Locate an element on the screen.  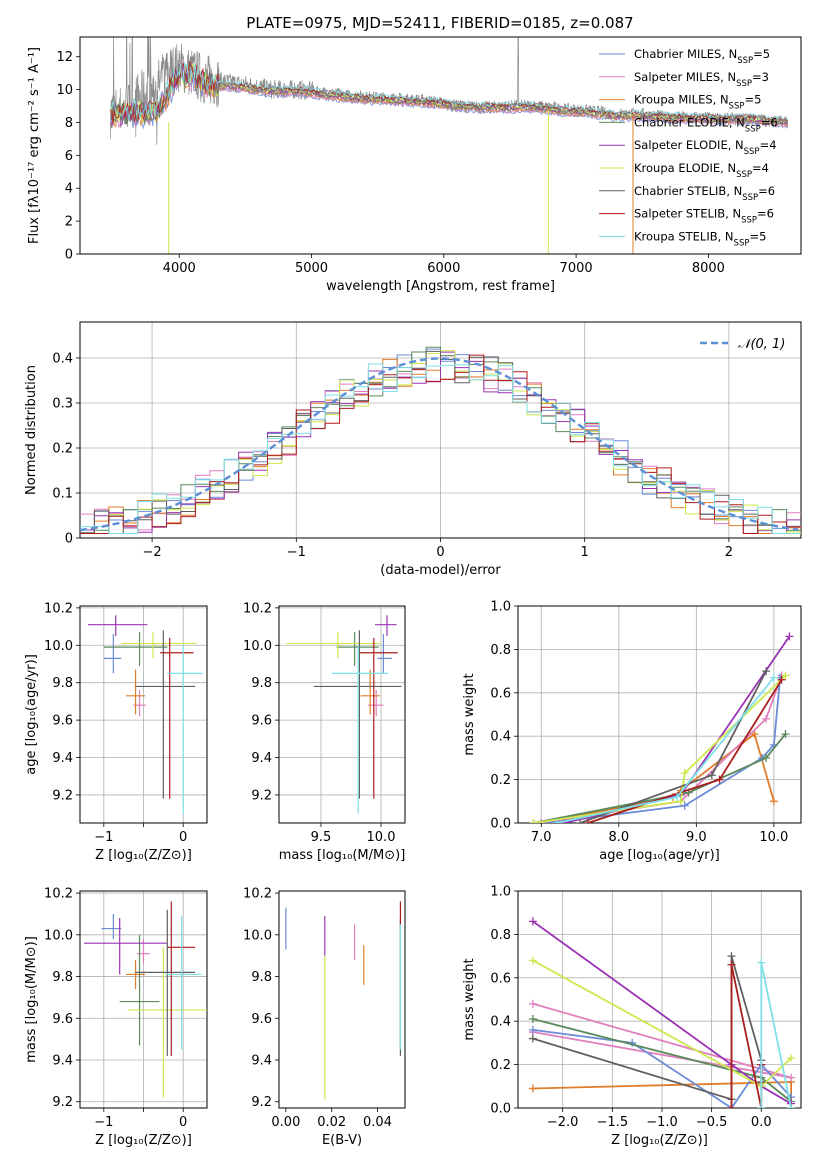
z_weight-ytick-label: 0.8 is located at coordinates (500, 935).